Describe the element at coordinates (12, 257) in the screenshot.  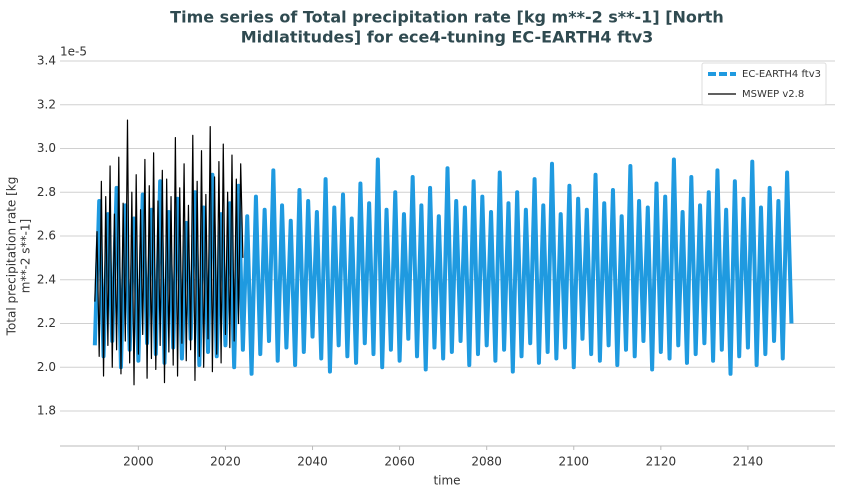
I see `y-axis-label-line: Total precipitation rate [kg` at that location.